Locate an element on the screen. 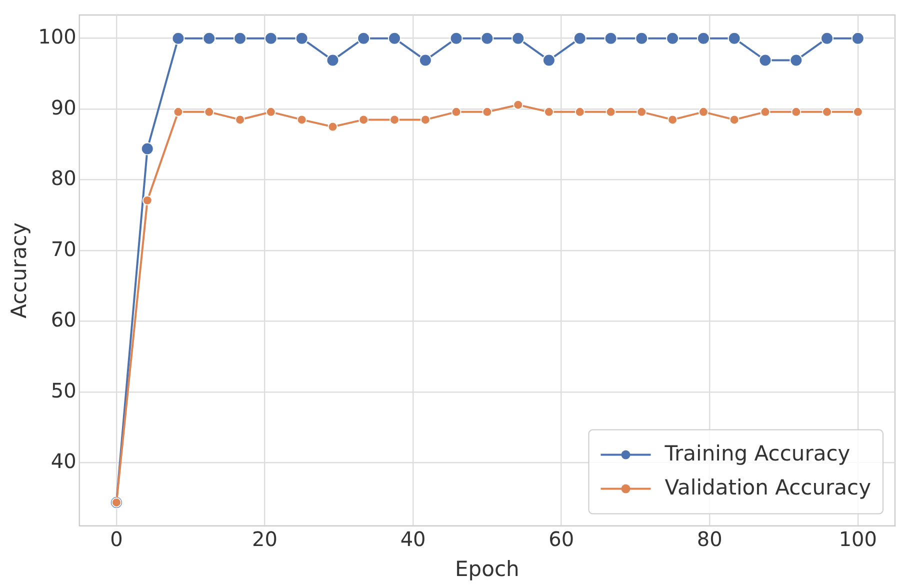  legend-label: Validation Accuracy is located at coordinates (768, 487).